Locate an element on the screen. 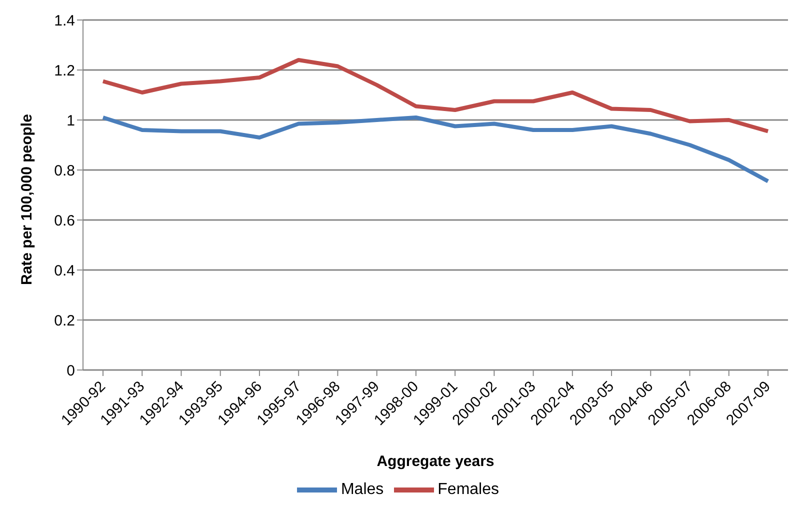 The width and height of the screenshot is (799, 520). y-tick-label: 0.2 is located at coordinates (64, 321).